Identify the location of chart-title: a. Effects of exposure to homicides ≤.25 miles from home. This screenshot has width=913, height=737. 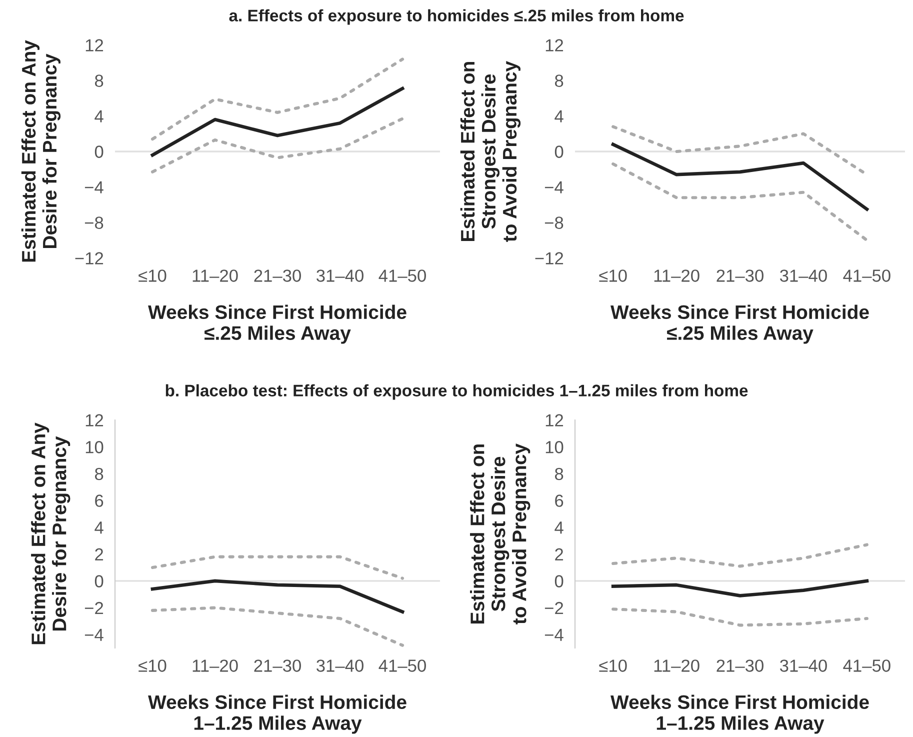
(456, 17).